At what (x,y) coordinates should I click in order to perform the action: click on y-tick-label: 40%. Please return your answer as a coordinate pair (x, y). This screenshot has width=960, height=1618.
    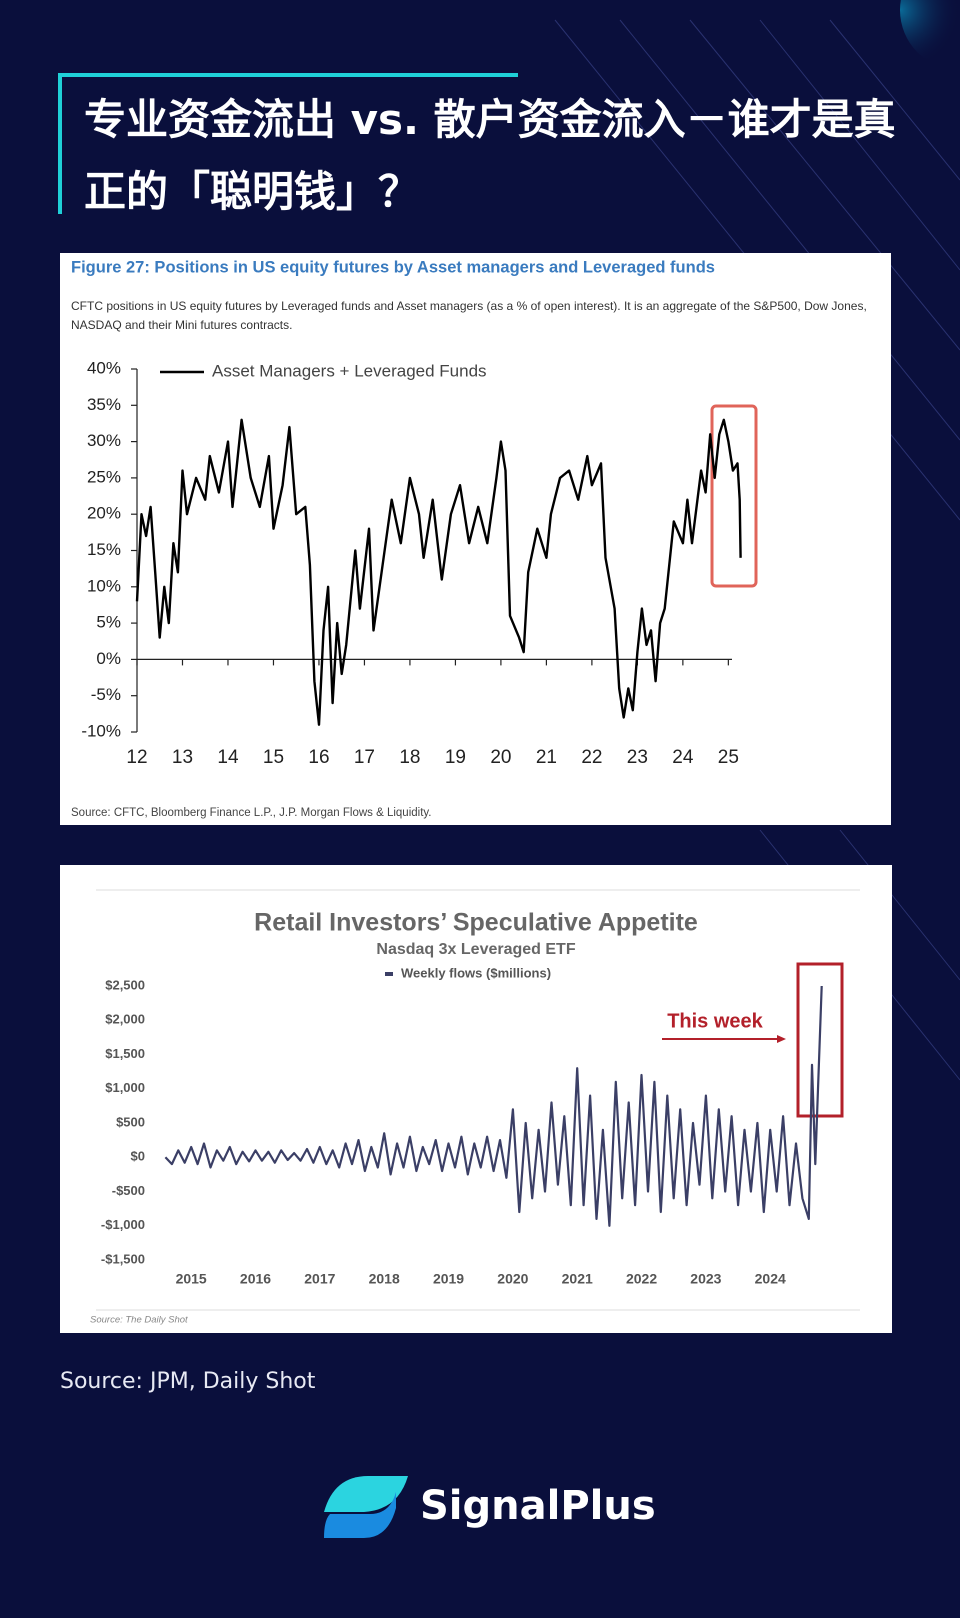
    Looking at the image, I should click on (104, 367).